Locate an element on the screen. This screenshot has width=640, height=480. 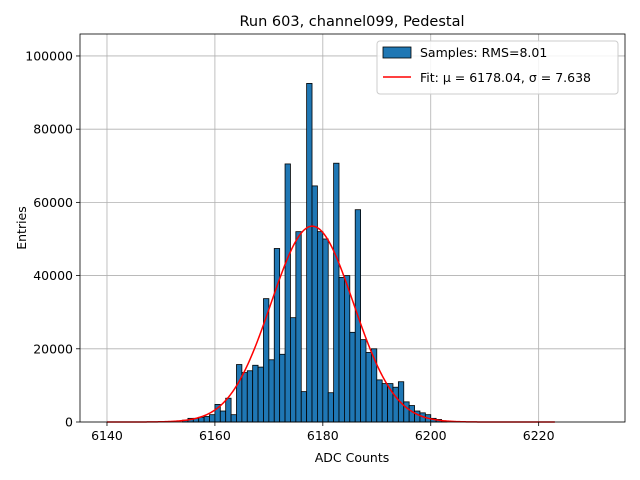
legend-label-fit: Fit: μ = 6178.04, σ = 7.638 is located at coordinates (505, 77).